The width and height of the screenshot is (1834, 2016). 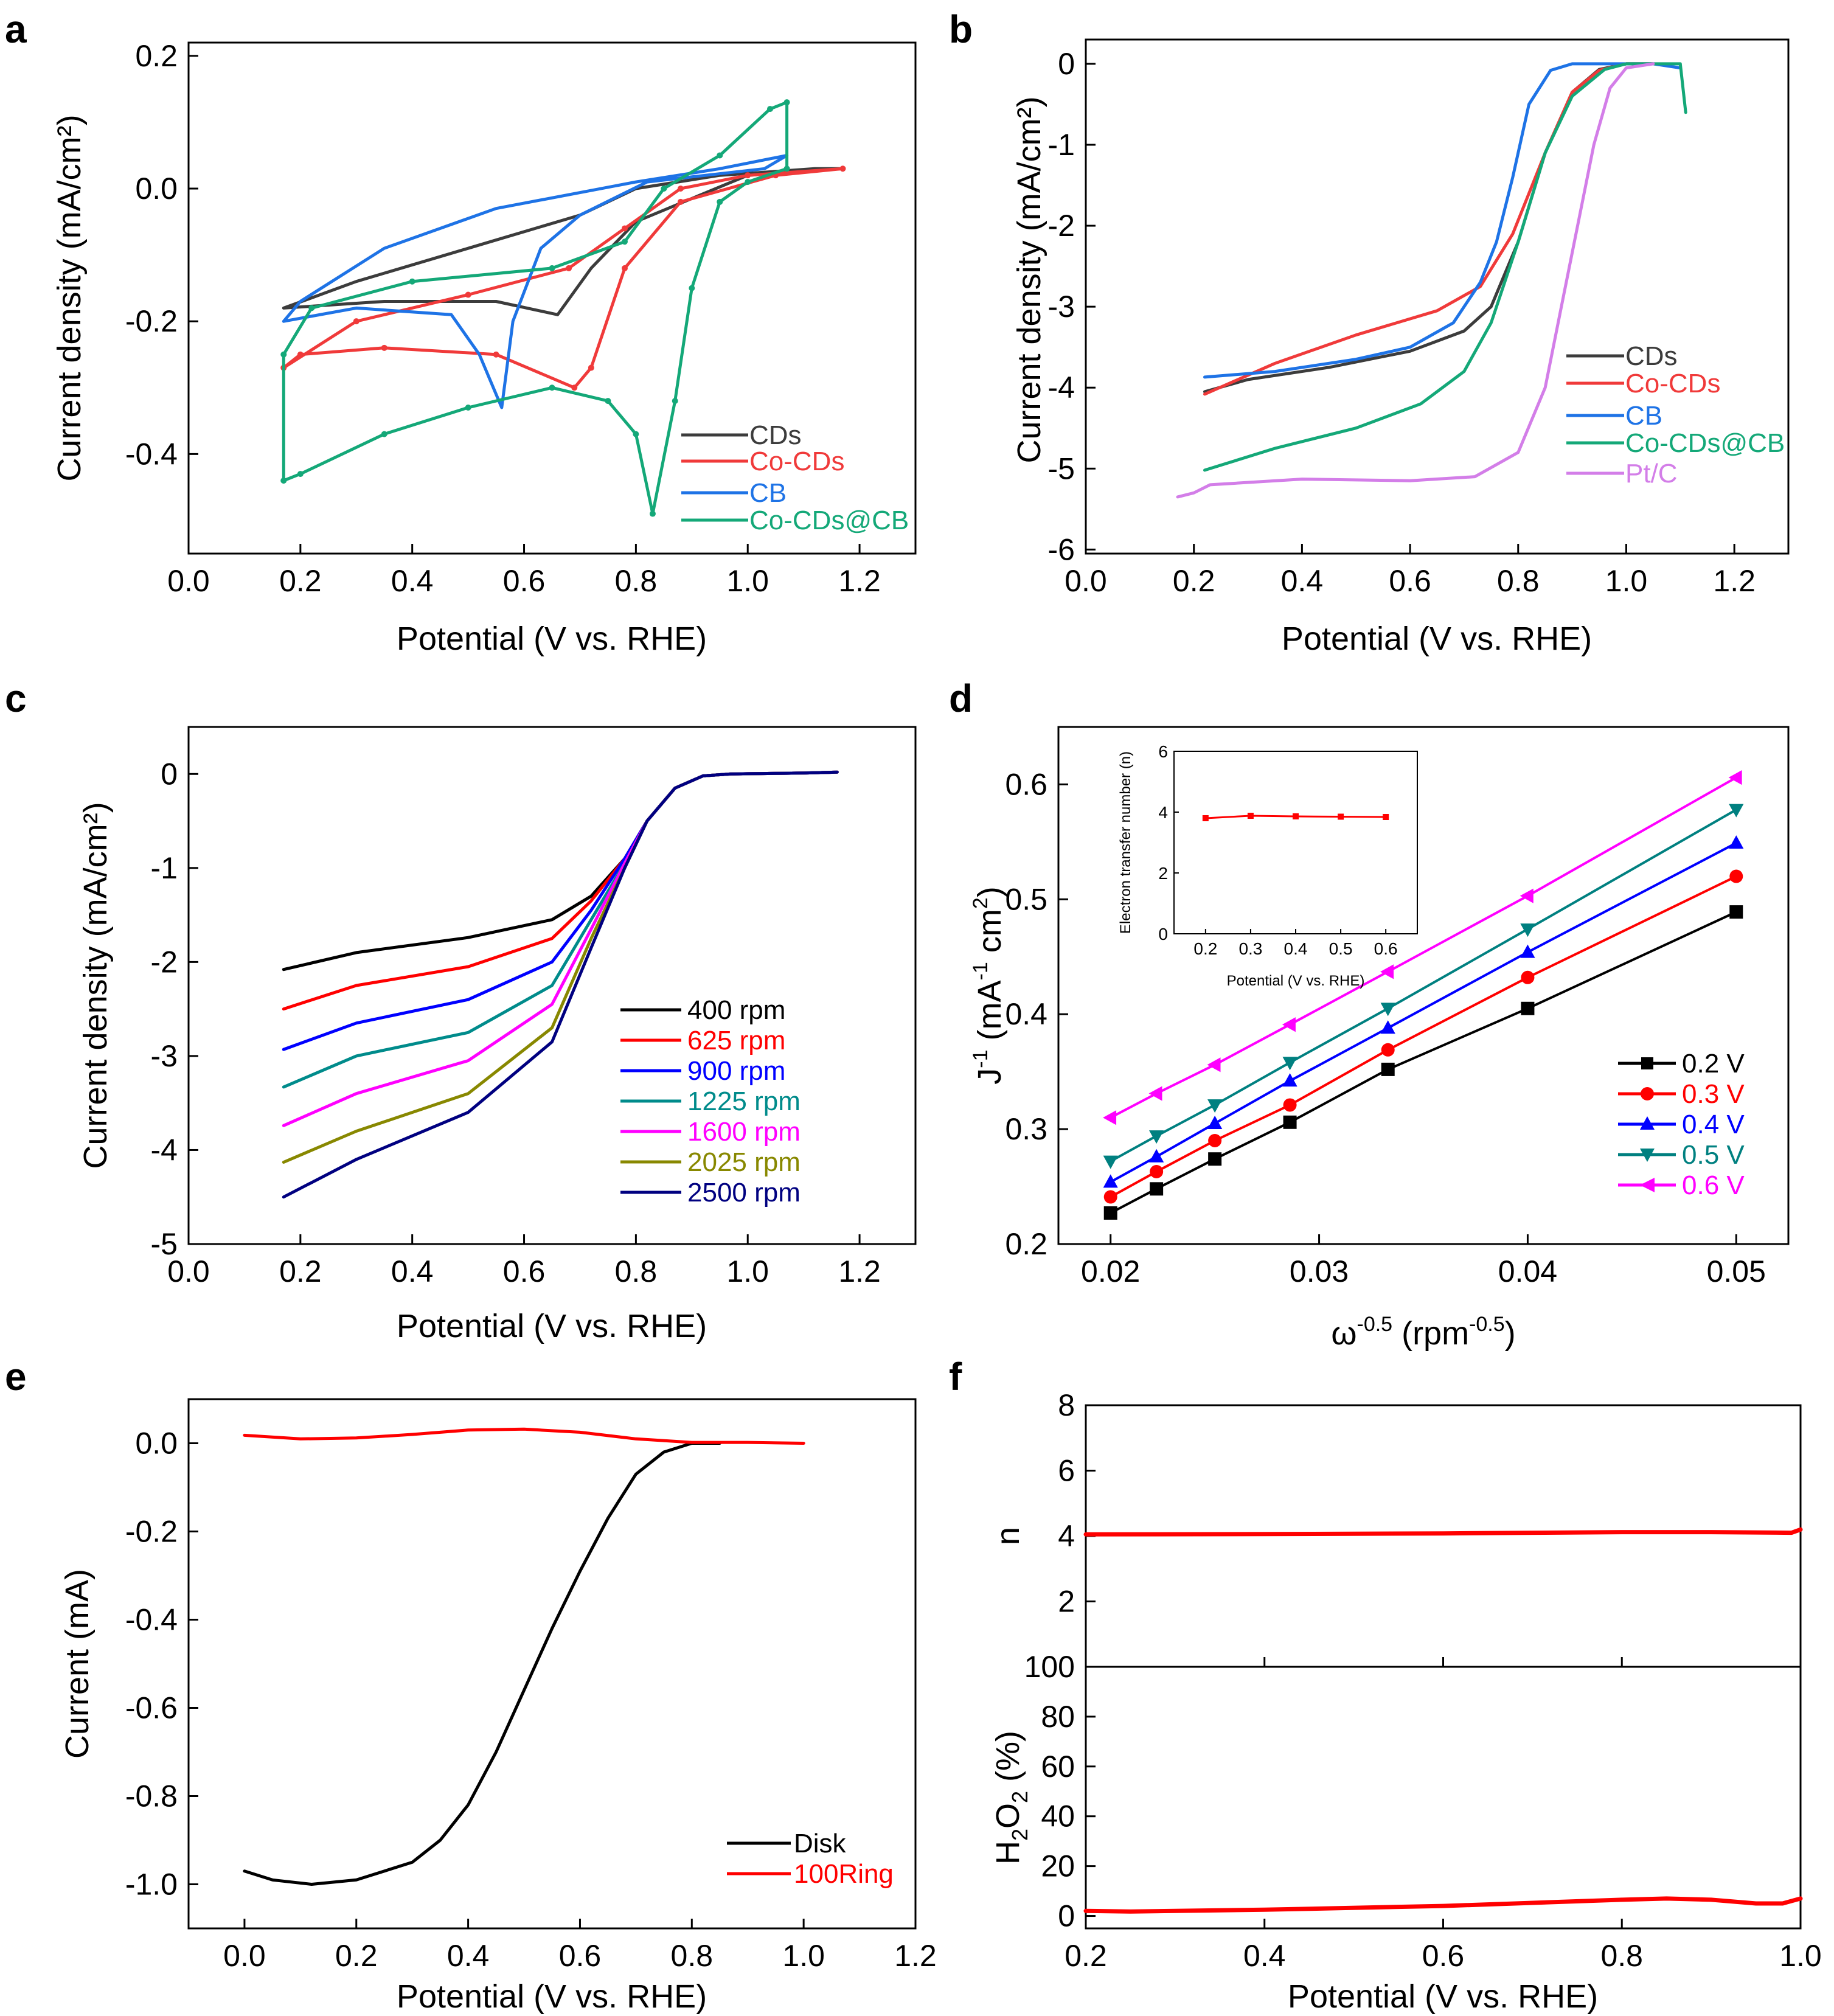 I want to click on legend-label-0-5v: 0.5 V, so click(x=1713, y=1155).